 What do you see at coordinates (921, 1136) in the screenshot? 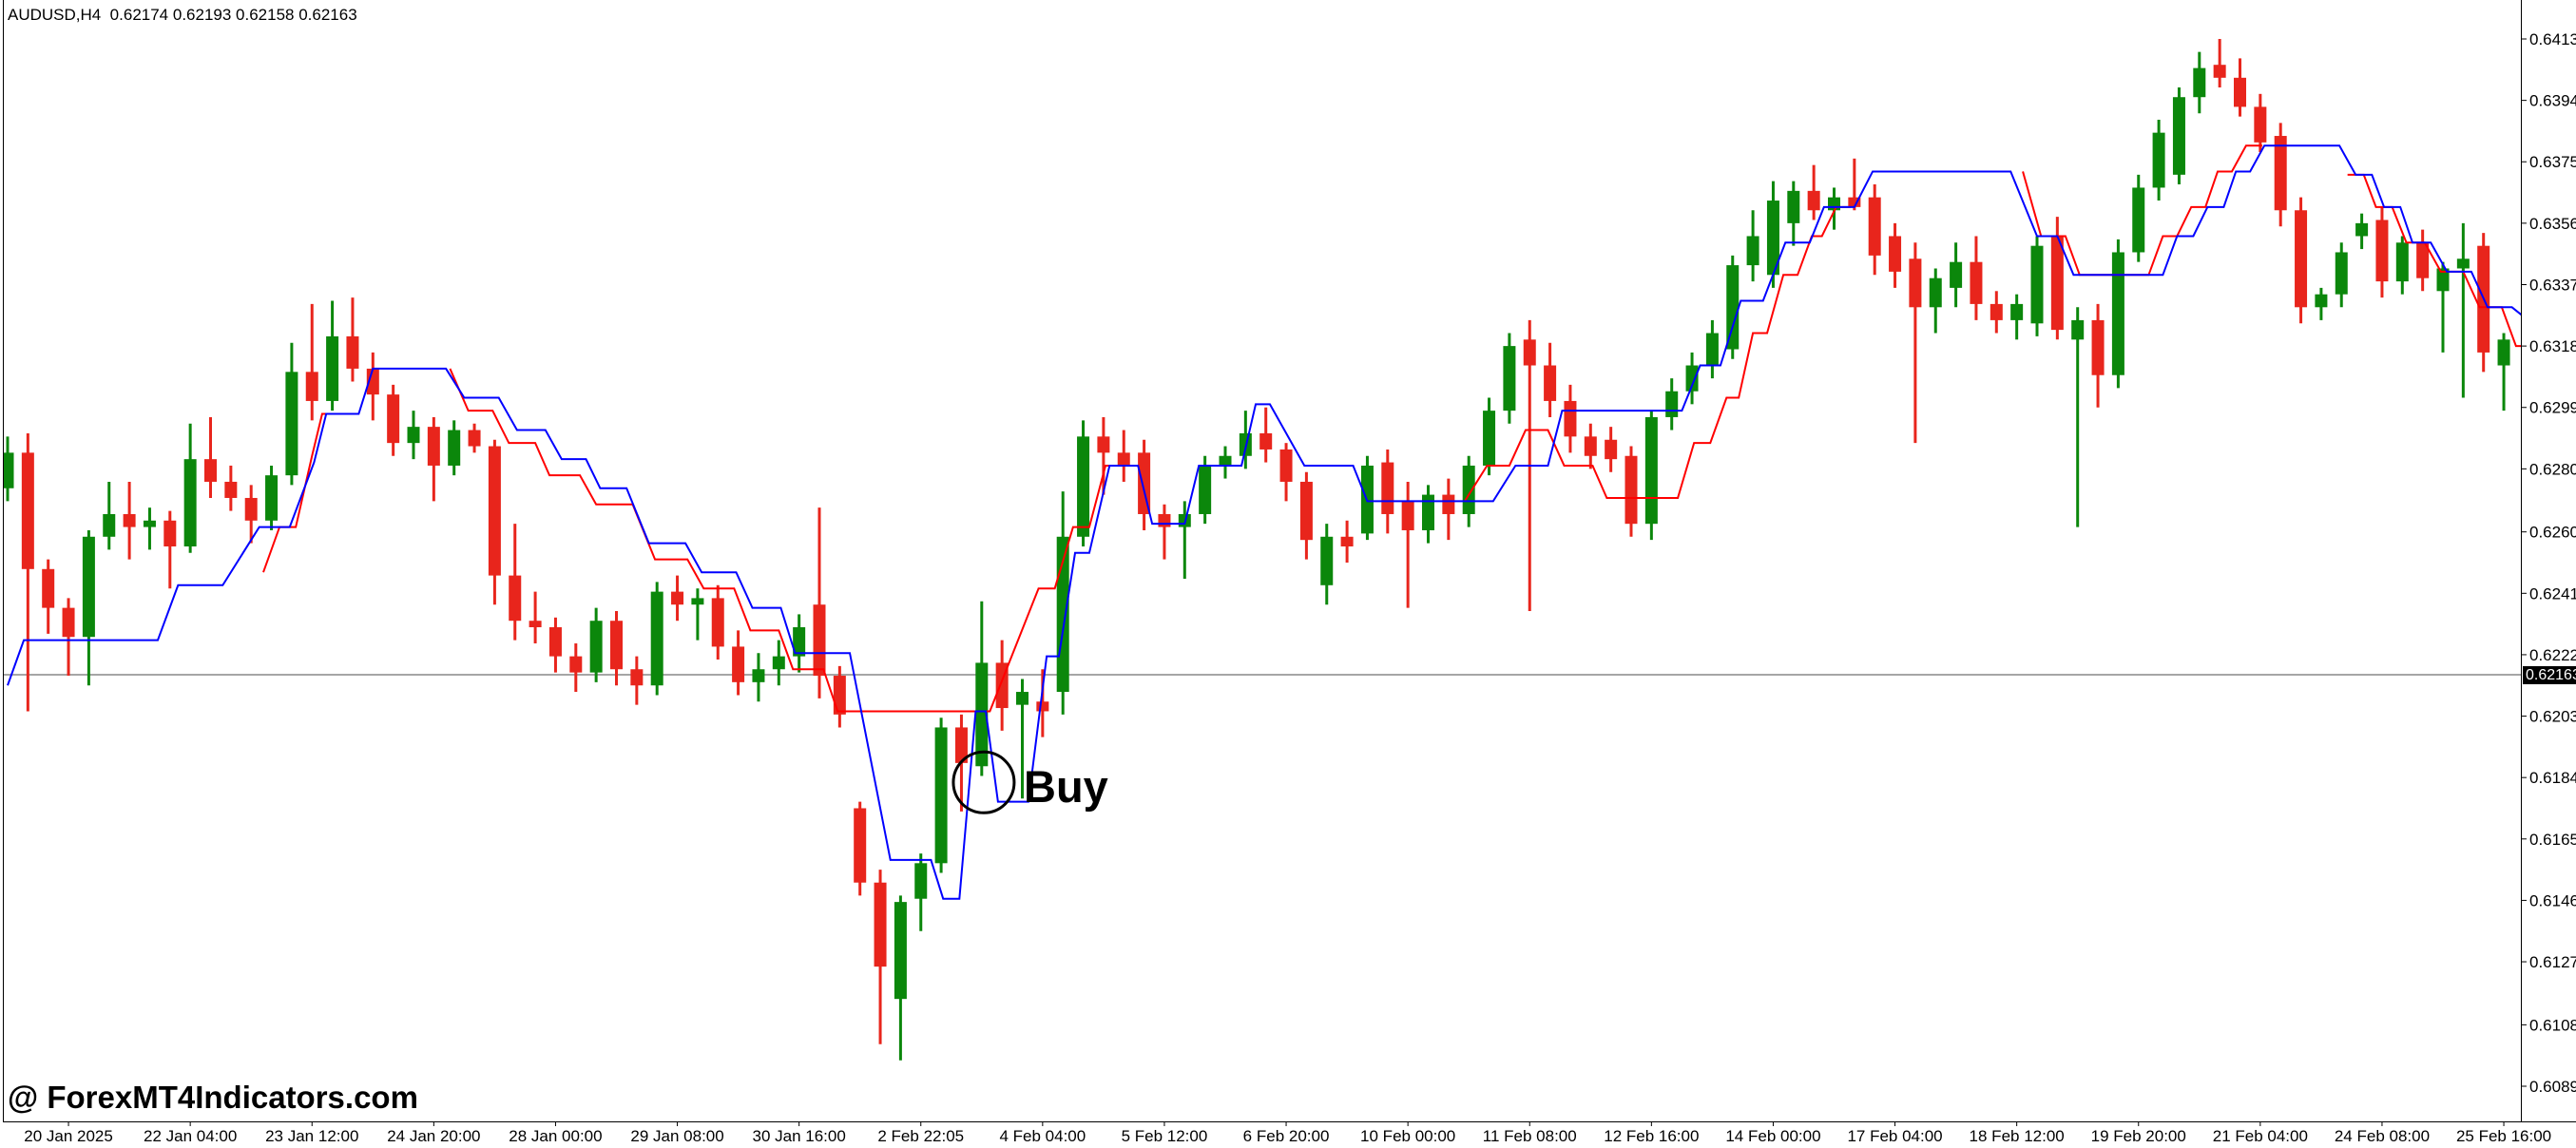
I see `x-axis-label: 2 Feb 22:05` at bounding box center [921, 1136].